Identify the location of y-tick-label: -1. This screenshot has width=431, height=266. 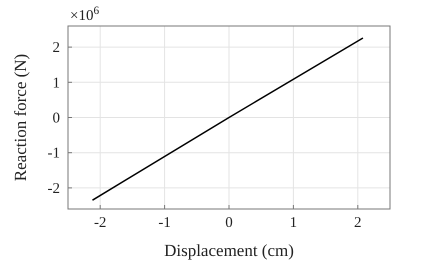
(54, 154).